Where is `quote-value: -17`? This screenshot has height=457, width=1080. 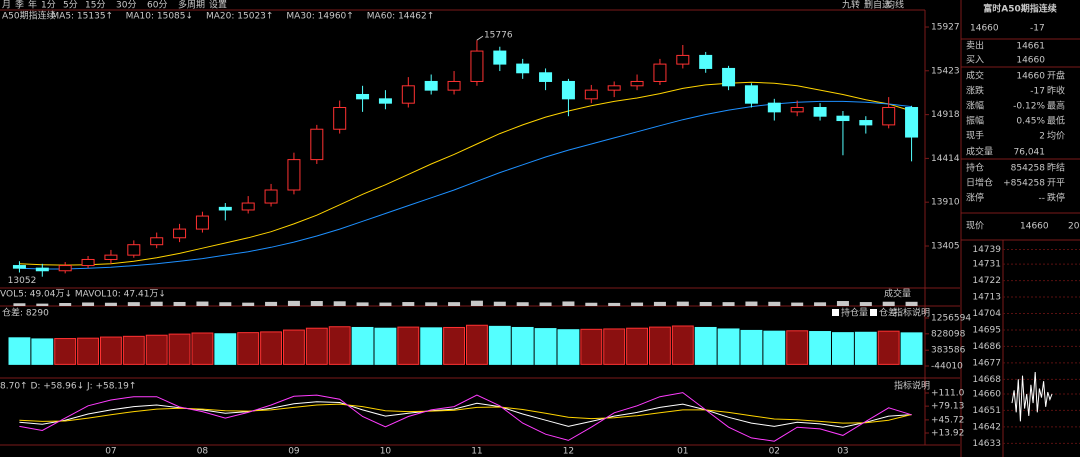
quote-value: -17 is located at coordinates (1037, 92).